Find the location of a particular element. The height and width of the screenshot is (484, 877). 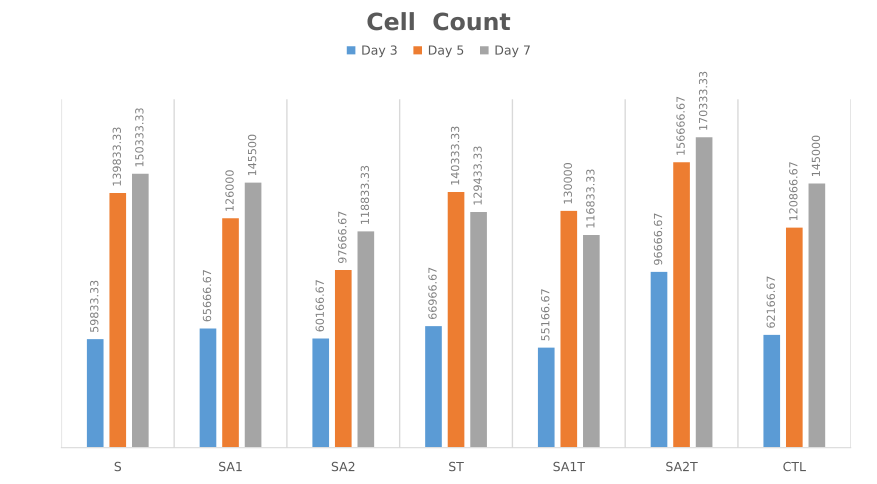

x-tick-label: SA1T is located at coordinates (569, 467).